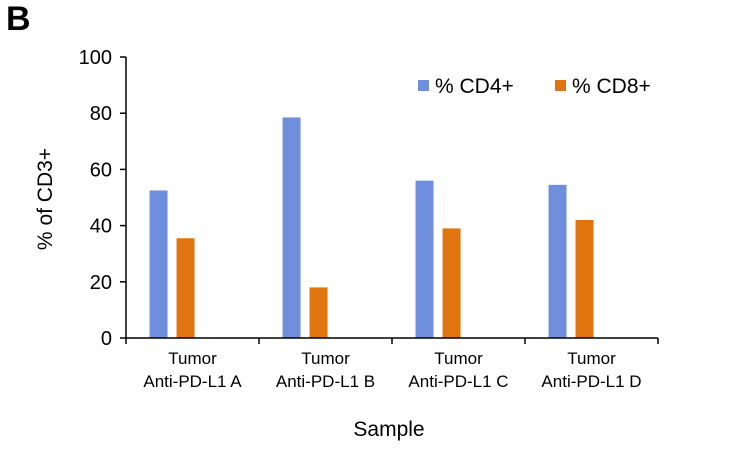 The width and height of the screenshot is (730, 461). Describe the element at coordinates (101, 114) in the screenshot. I see `y-tick-label: 80` at that location.